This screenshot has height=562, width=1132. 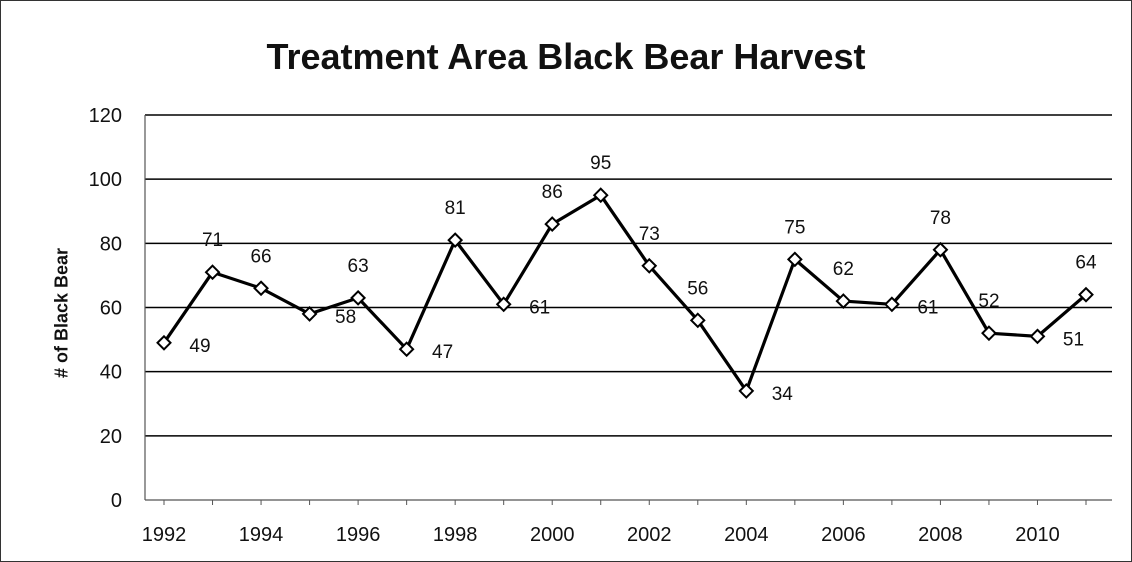 I want to click on data-label: 75, so click(x=794, y=227).